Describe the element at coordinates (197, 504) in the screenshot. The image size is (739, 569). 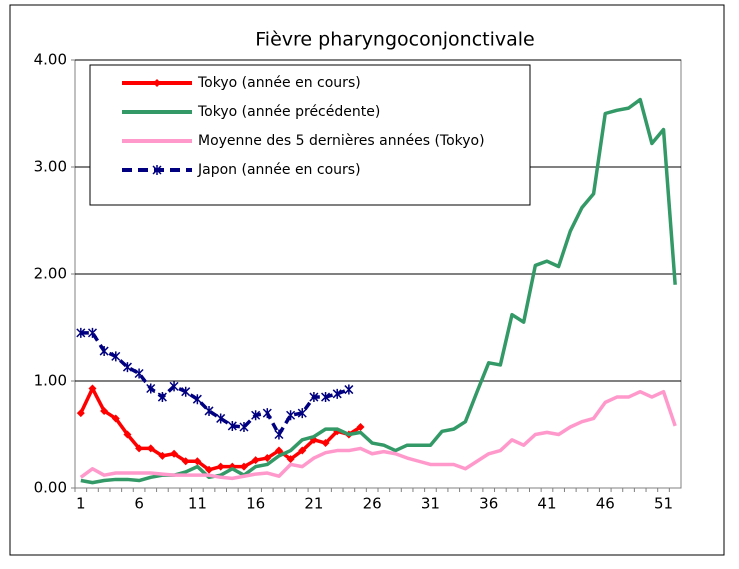
I see `x-tick-label: 11` at that location.